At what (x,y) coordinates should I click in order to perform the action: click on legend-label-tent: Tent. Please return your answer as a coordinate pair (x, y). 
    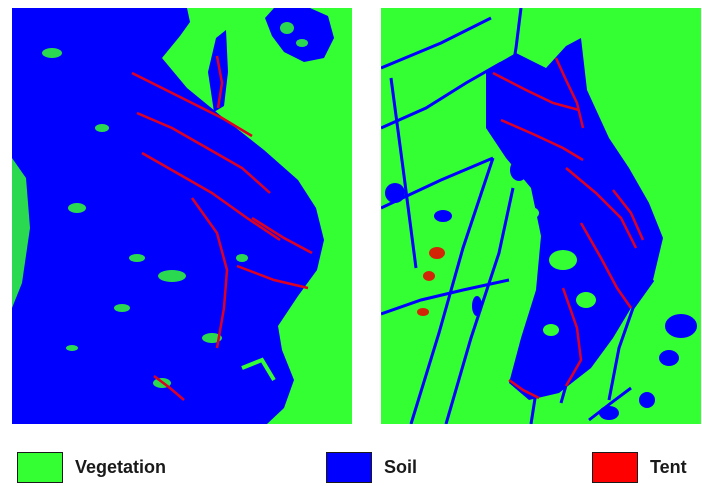
    Looking at the image, I should click on (668, 467).